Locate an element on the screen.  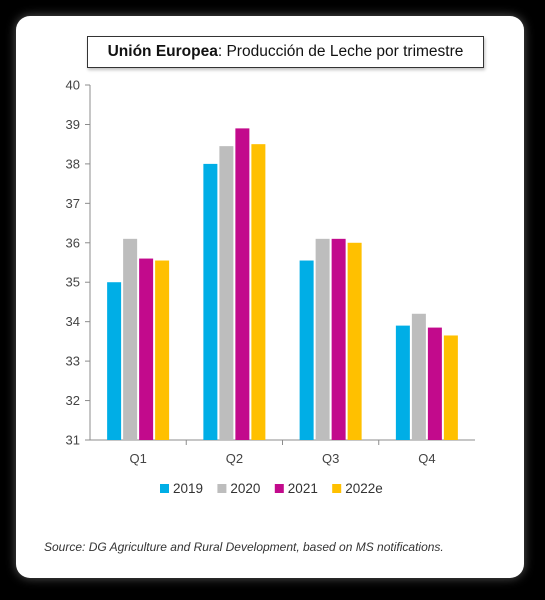
y-tick-label: 33 is located at coordinates (73, 361).